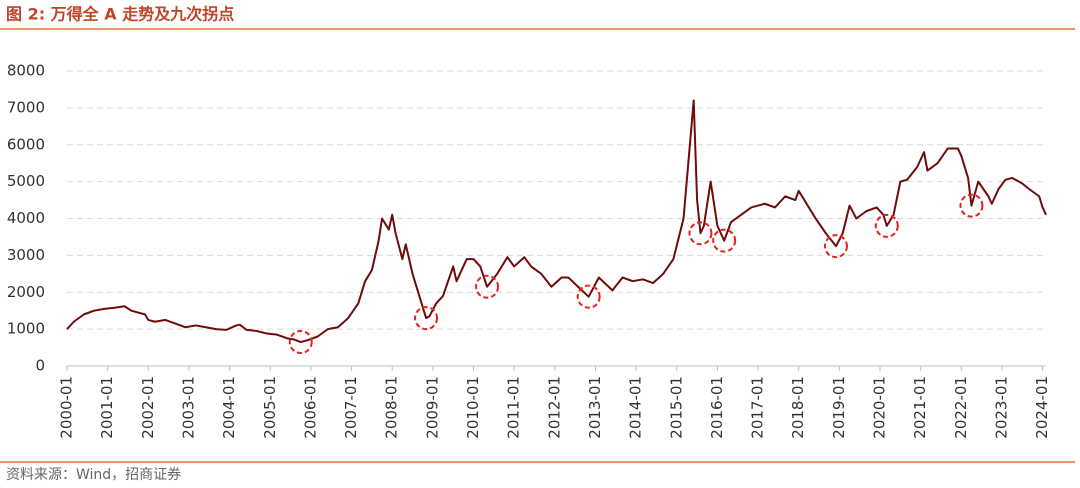 This screenshot has height=488, width=1080. Describe the element at coordinates (920, 407) in the screenshot. I see `x-tick-label: 2021-01` at that location.